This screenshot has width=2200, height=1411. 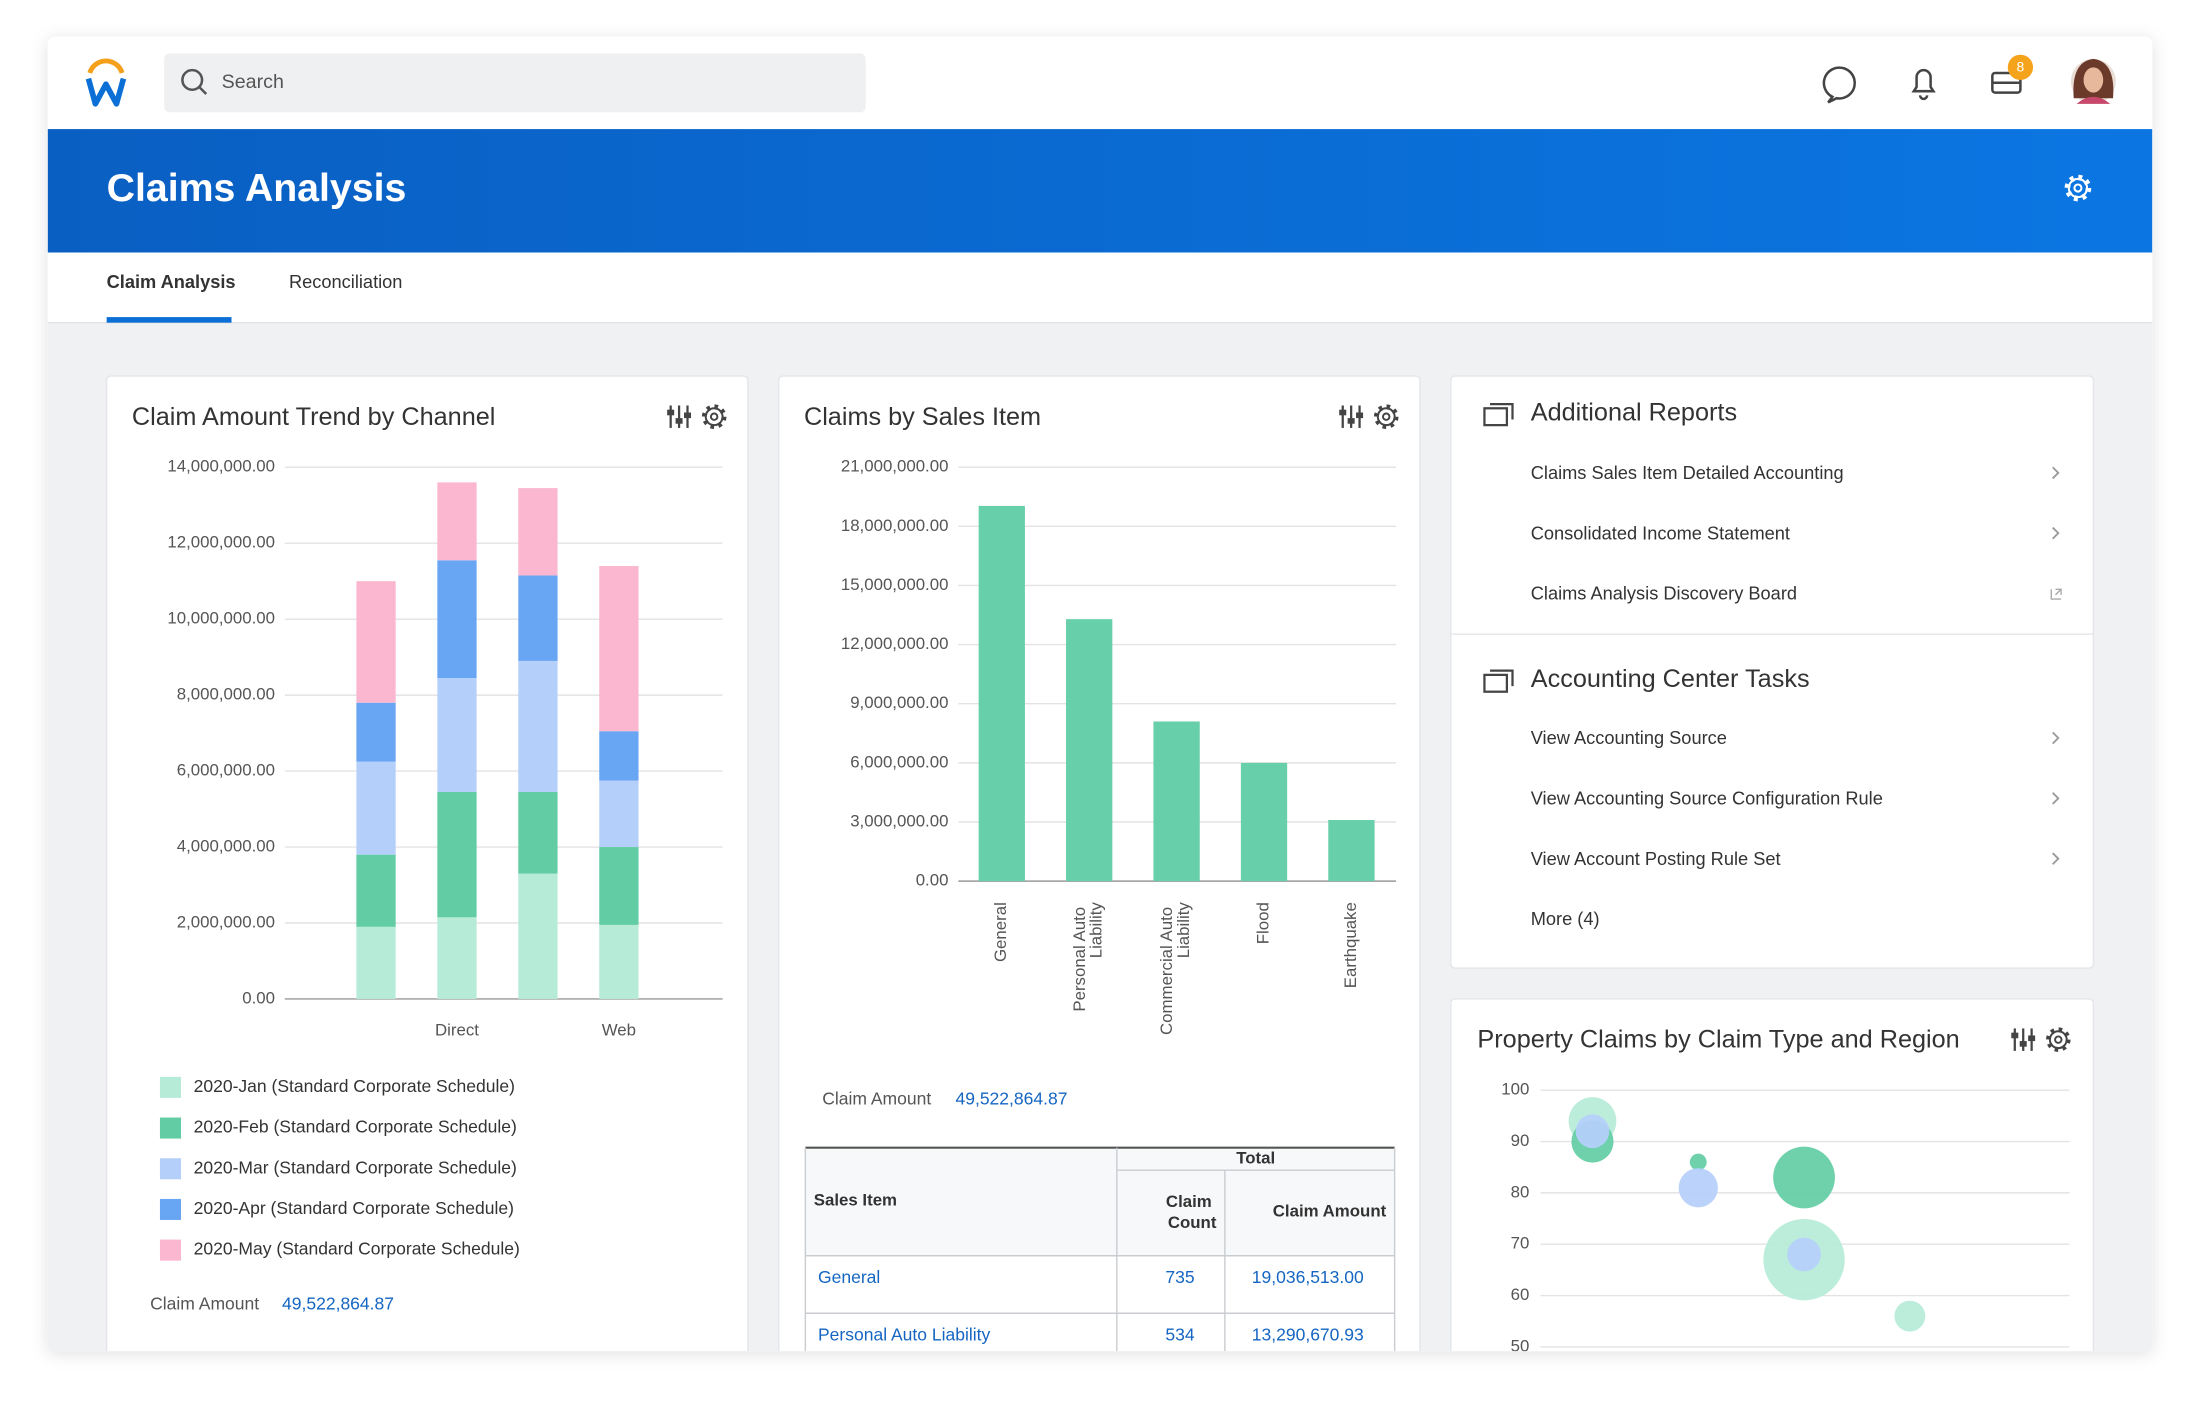 What do you see at coordinates (895, 584) in the screenshot?
I see `y-tick-label: 15,000,000.00` at bounding box center [895, 584].